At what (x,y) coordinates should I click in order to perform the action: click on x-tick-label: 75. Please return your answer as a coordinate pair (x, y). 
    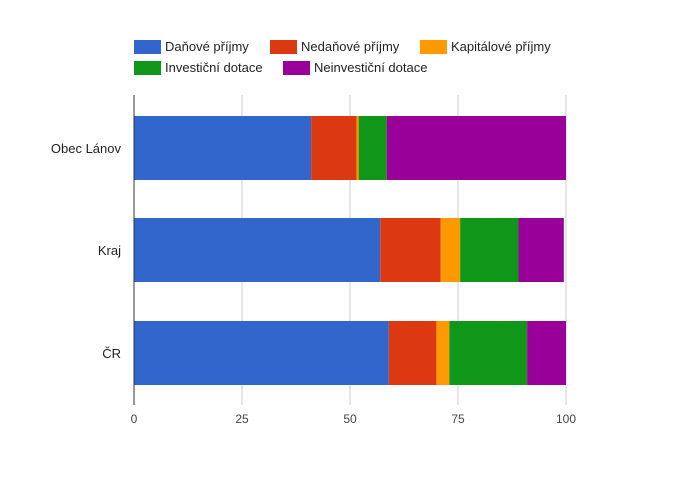
    Looking at the image, I should click on (458, 419).